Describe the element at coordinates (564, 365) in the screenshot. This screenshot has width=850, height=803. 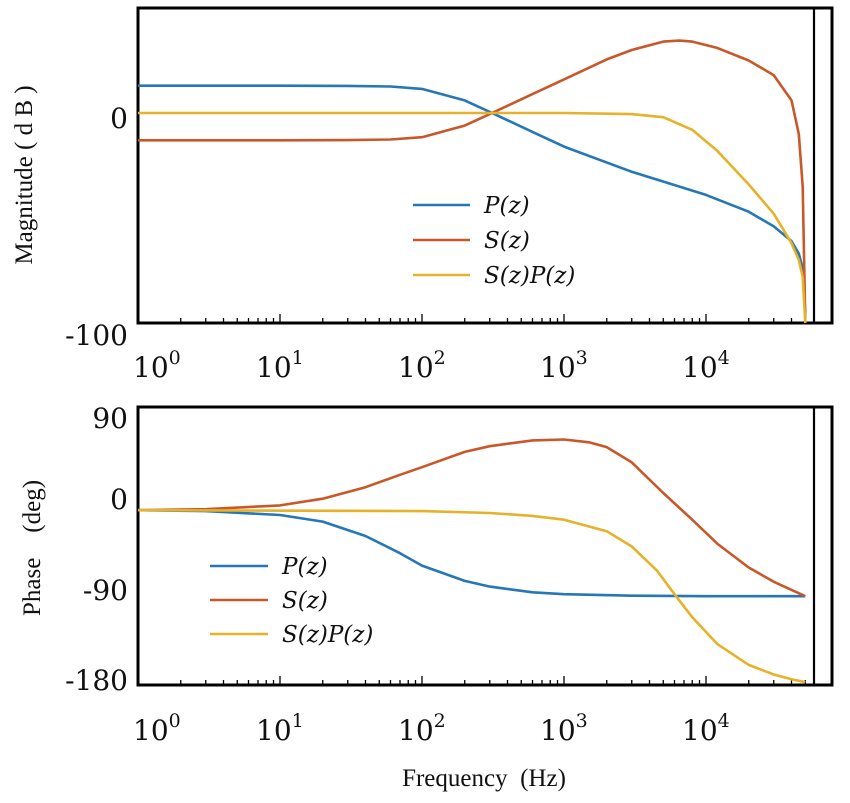
I see `magnitude-xtick-label: 10³` at that location.